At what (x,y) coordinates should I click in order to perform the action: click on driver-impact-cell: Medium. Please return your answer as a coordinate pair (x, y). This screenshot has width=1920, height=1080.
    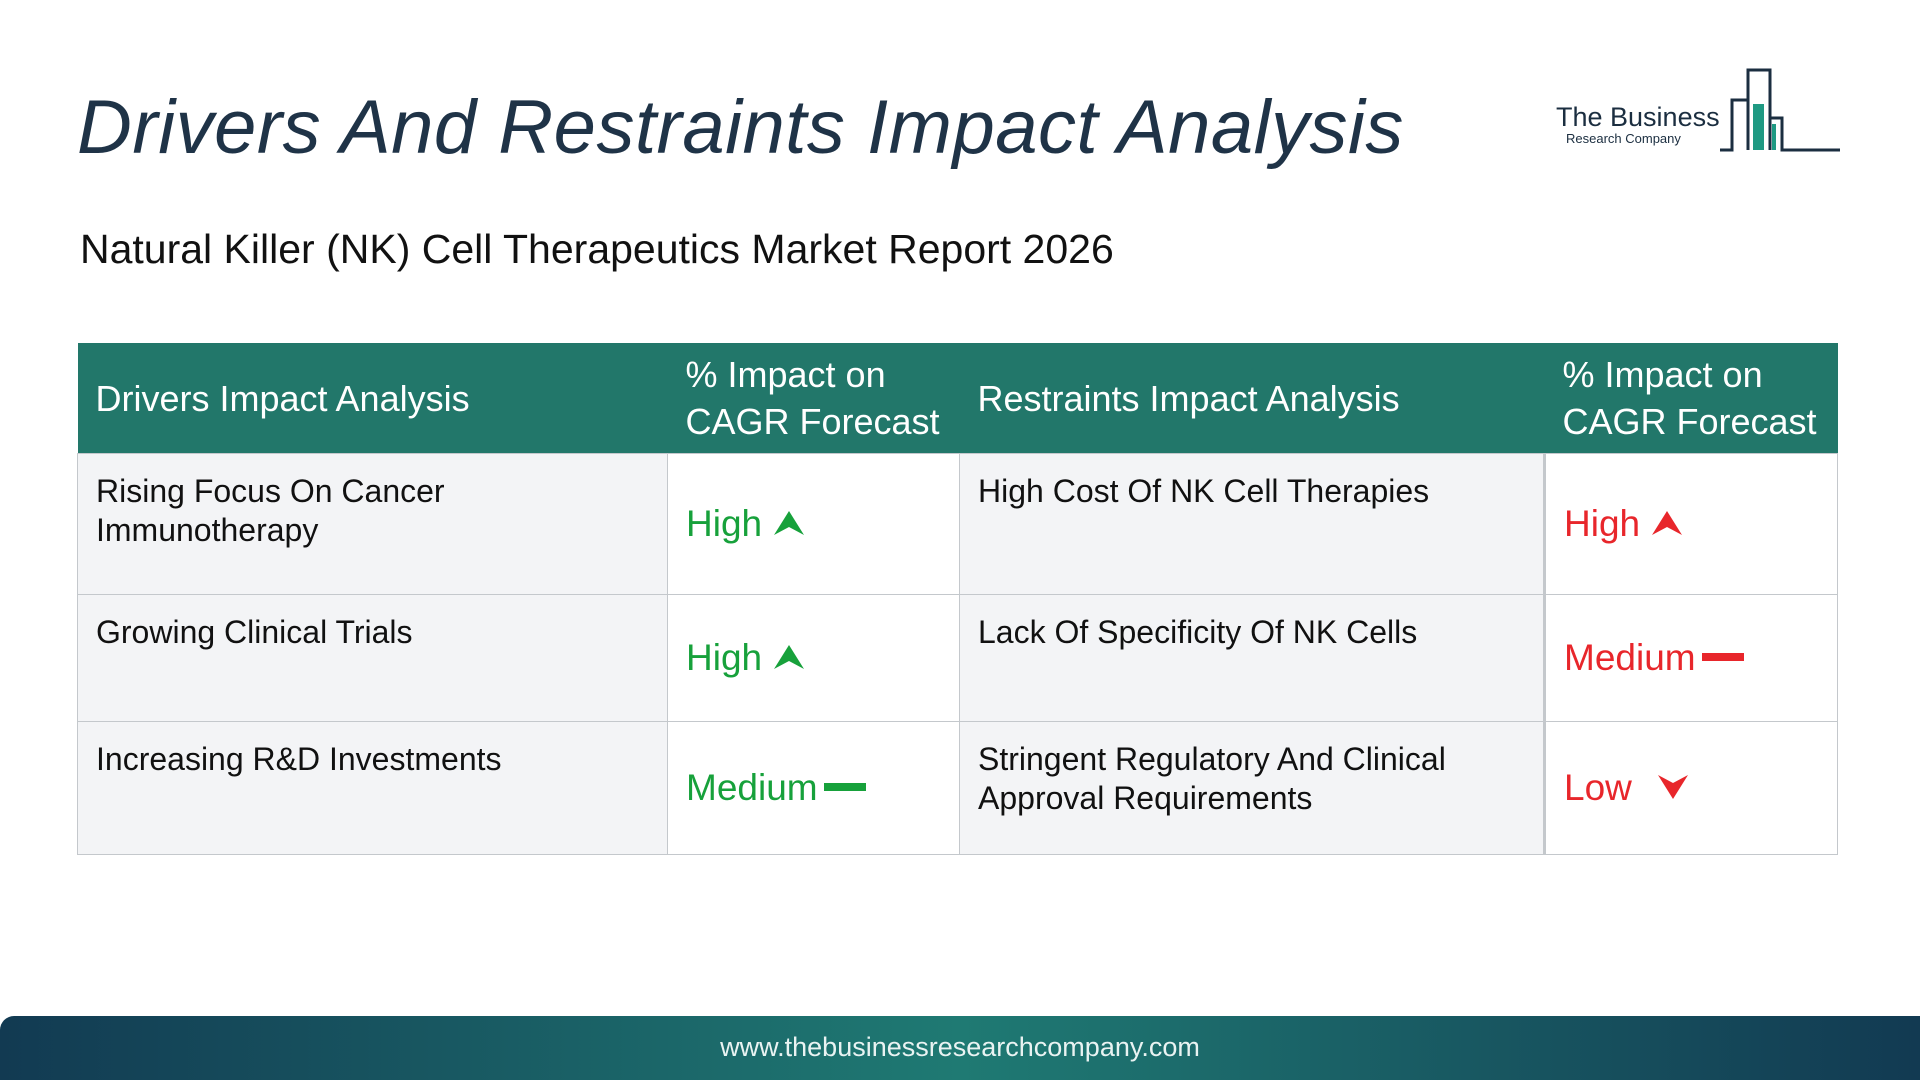
    Looking at the image, I should click on (813, 788).